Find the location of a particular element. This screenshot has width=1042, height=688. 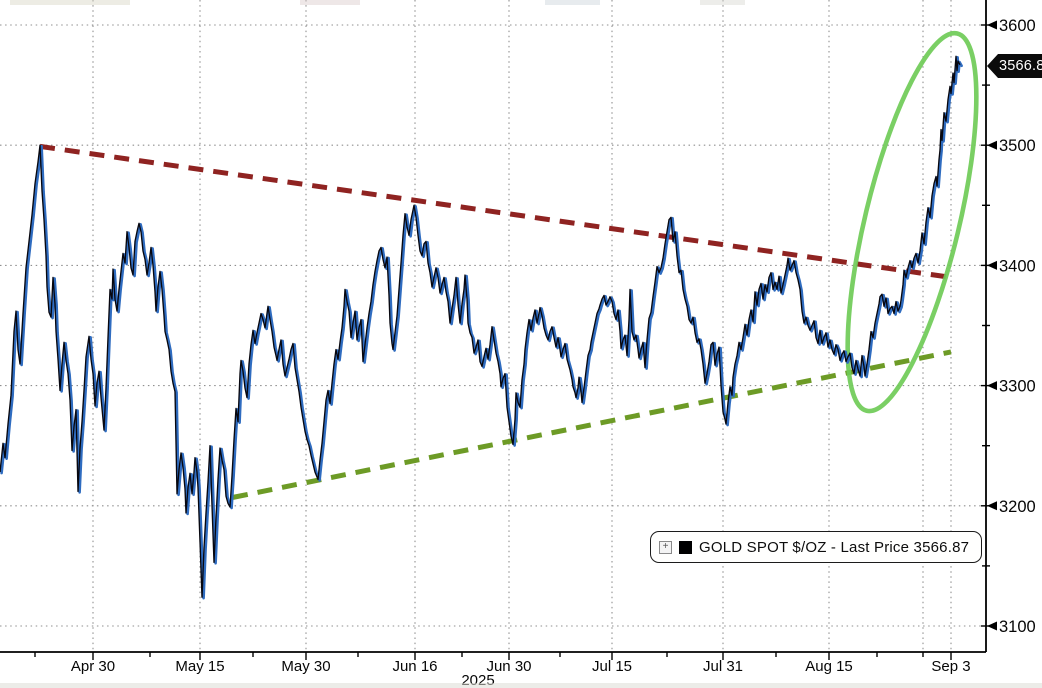

last-price-tag: 3566.87 is located at coordinates (1014, 66).